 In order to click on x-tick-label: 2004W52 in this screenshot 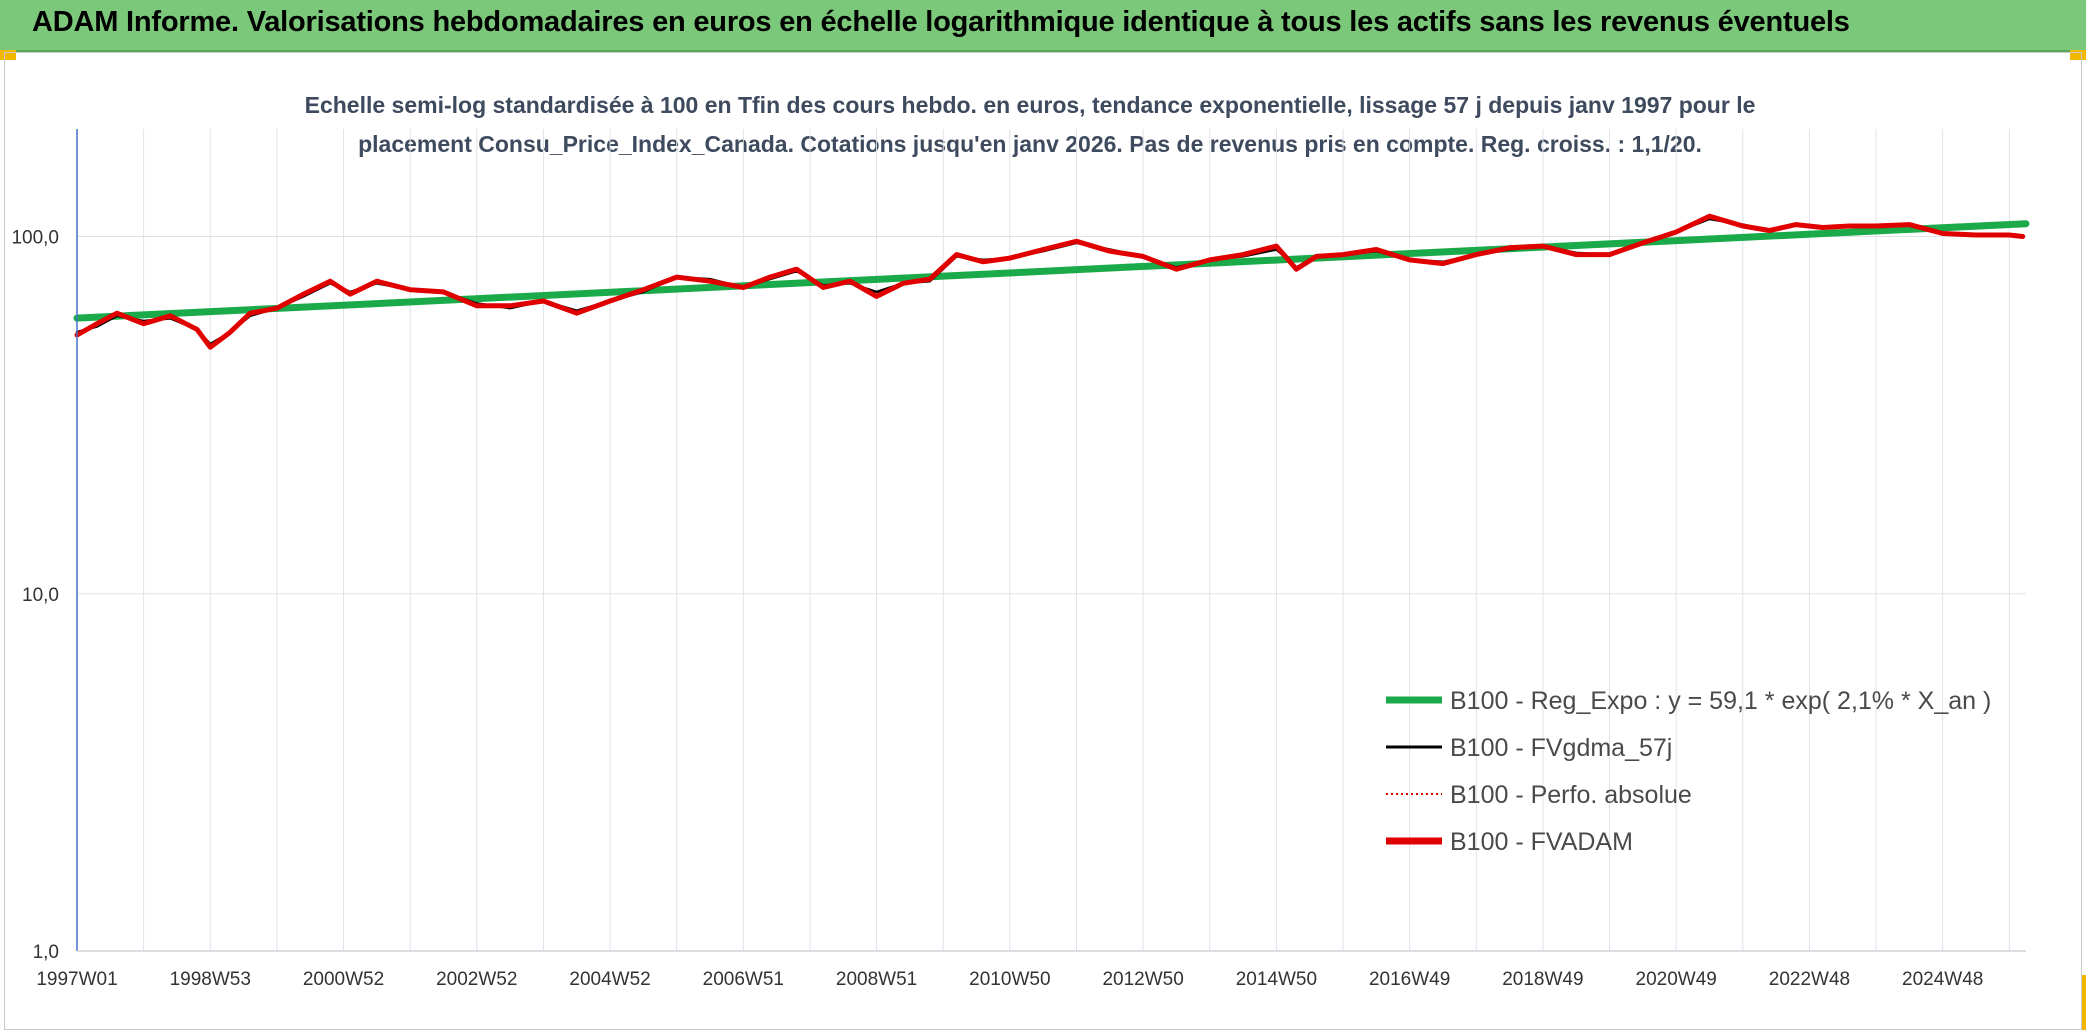, I will do `click(609, 979)`.